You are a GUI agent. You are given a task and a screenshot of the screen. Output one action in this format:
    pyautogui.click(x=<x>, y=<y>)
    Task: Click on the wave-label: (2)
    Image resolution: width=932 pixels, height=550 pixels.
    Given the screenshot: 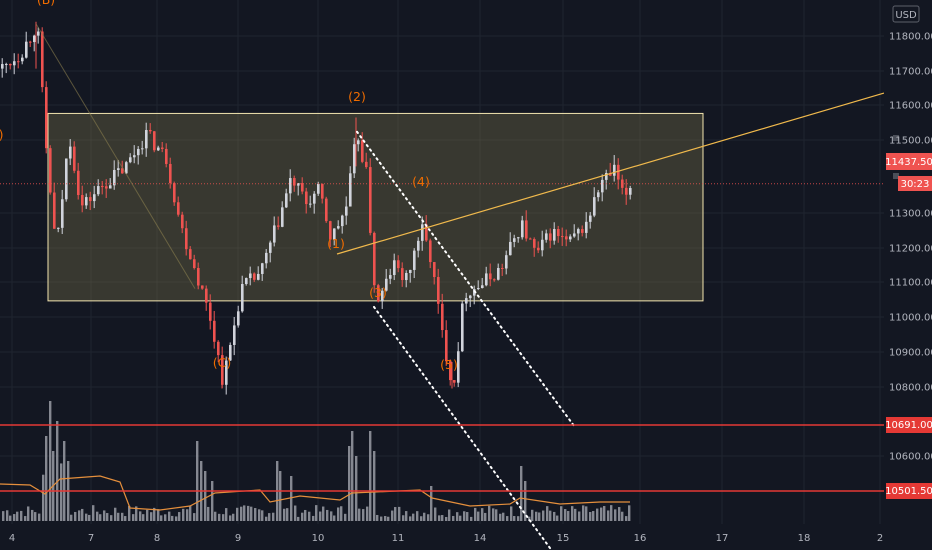 What is the action you would take?
    pyautogui.click(x=357, y=96)
    